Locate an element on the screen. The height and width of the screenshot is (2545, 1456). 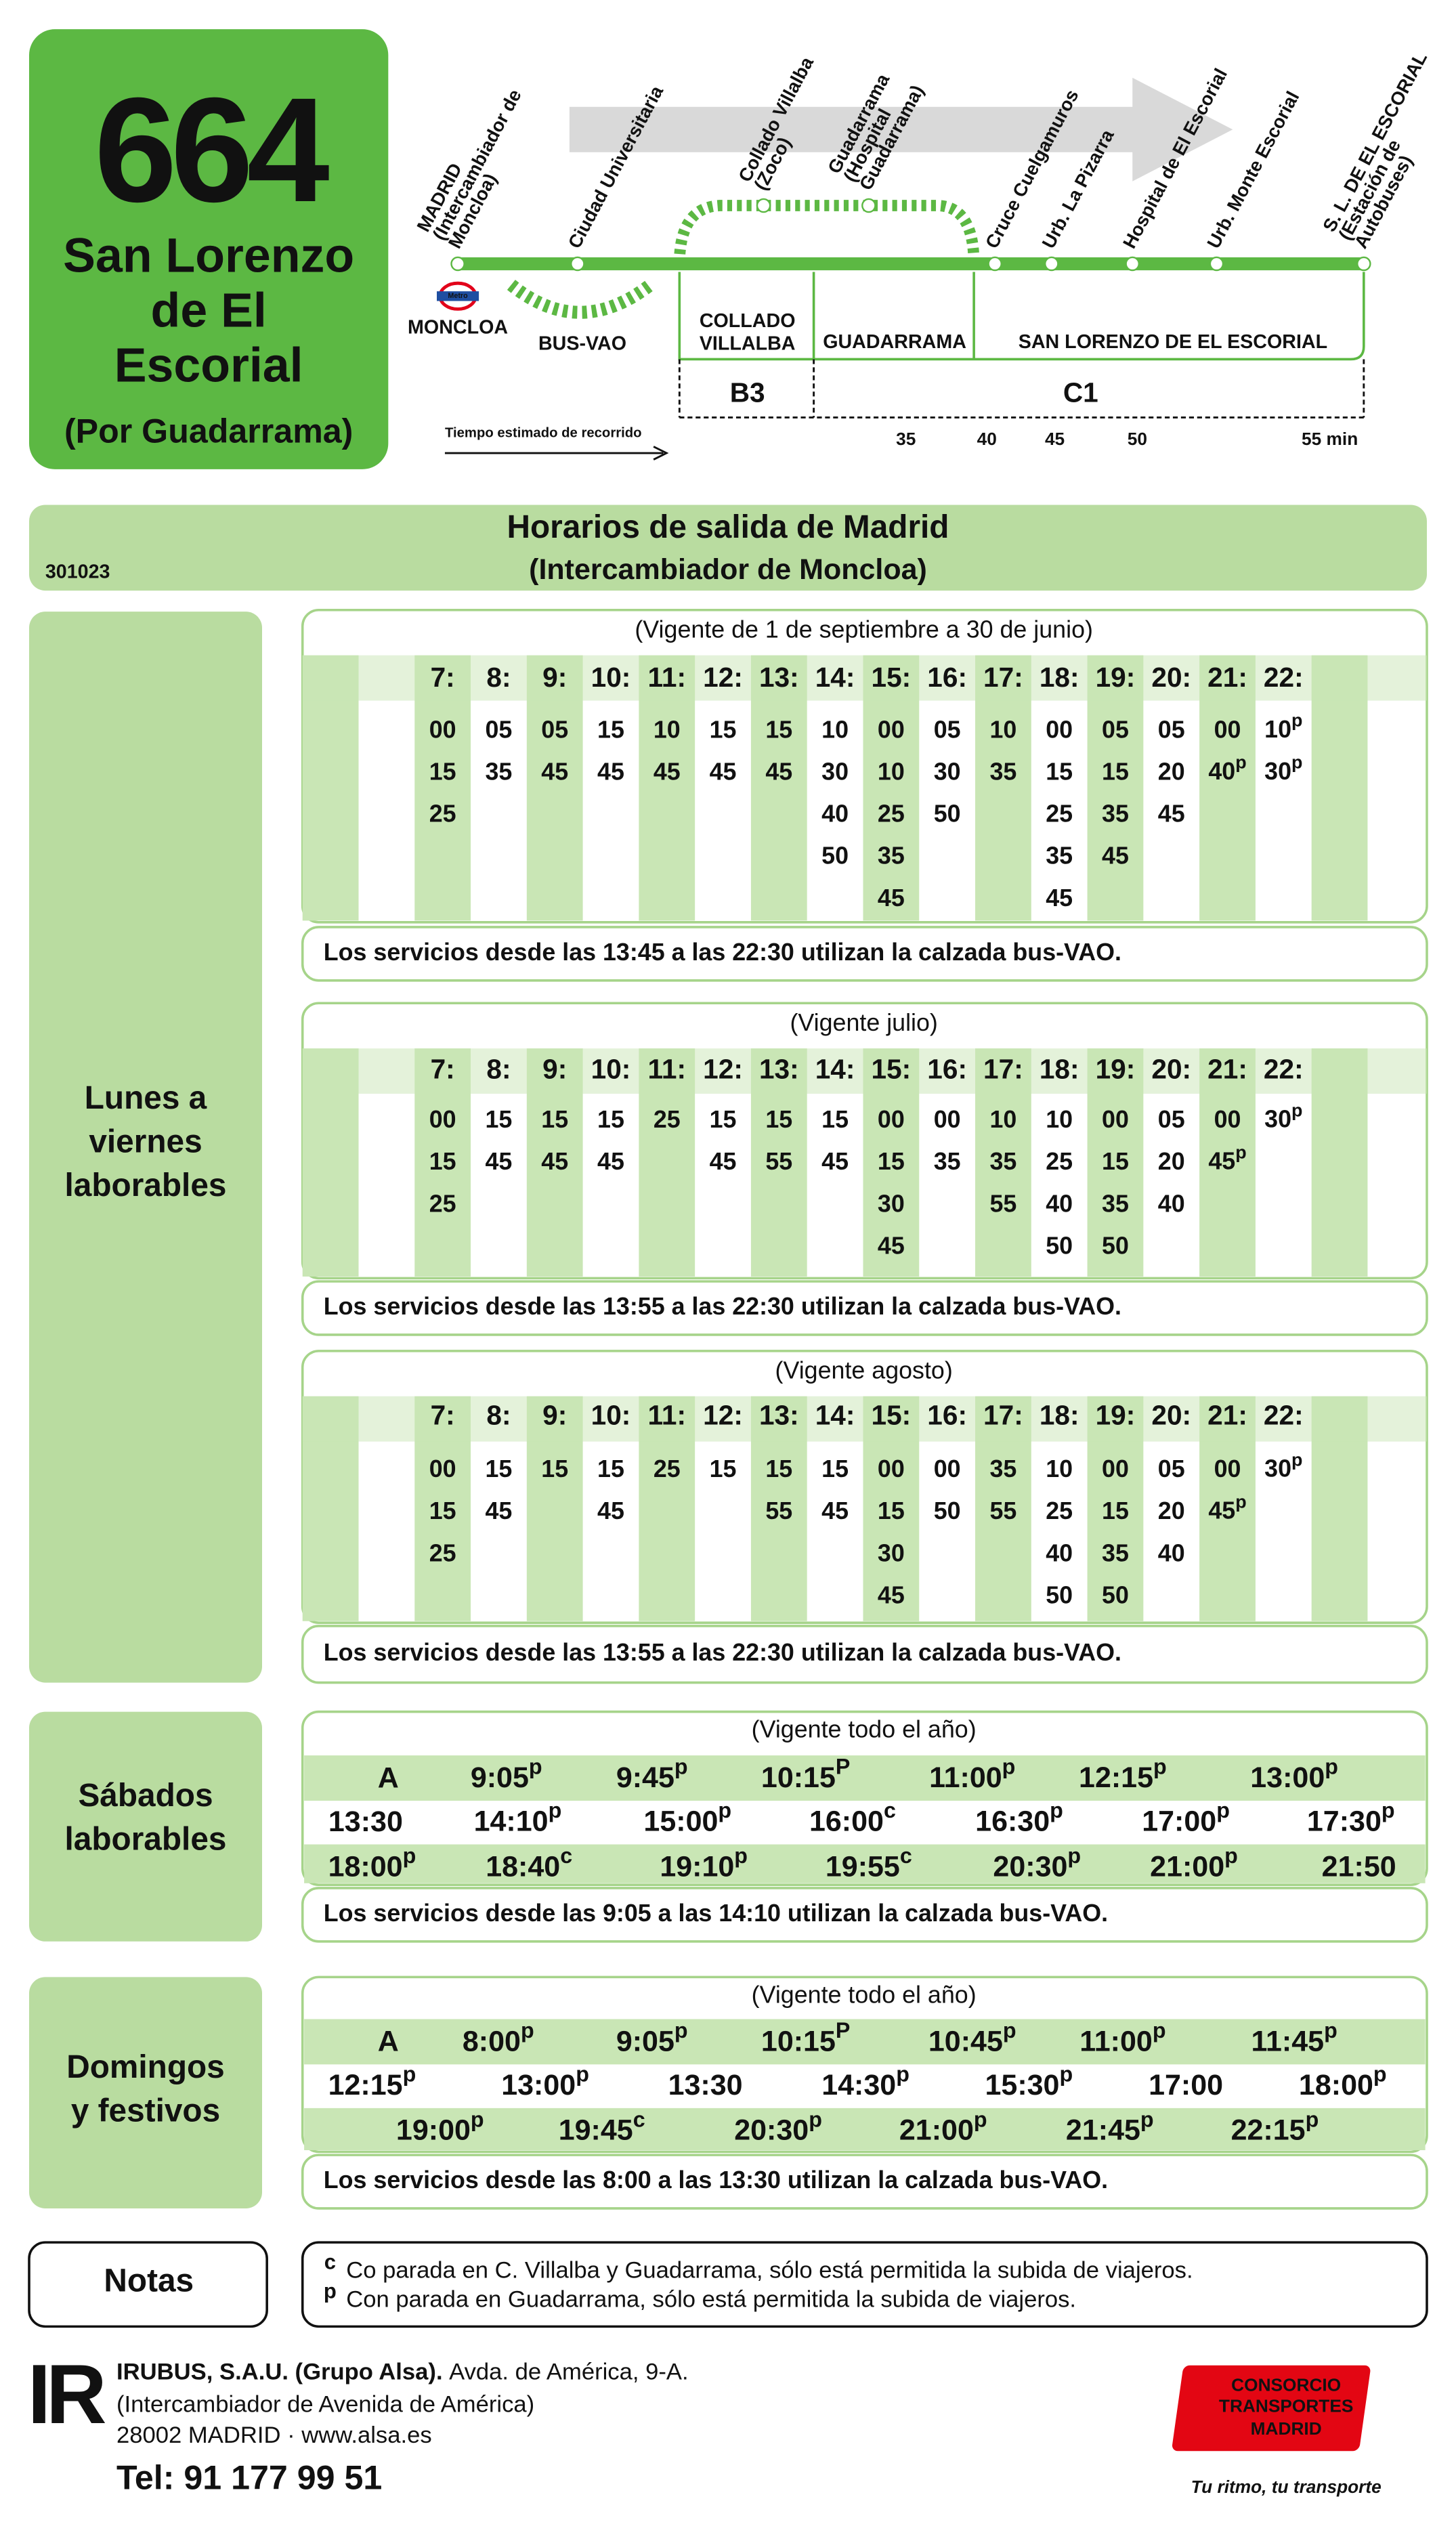
minute: 55 is located at coordinates (1002, 1204).